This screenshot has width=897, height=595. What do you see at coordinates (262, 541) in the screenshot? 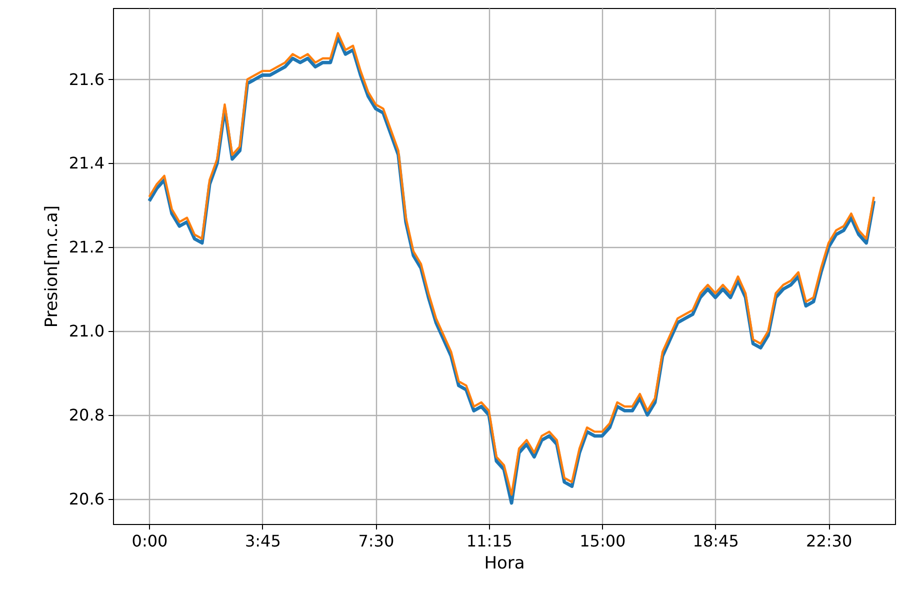
I see `x-tick-label: 3:45` at bounding box center [262, 541].